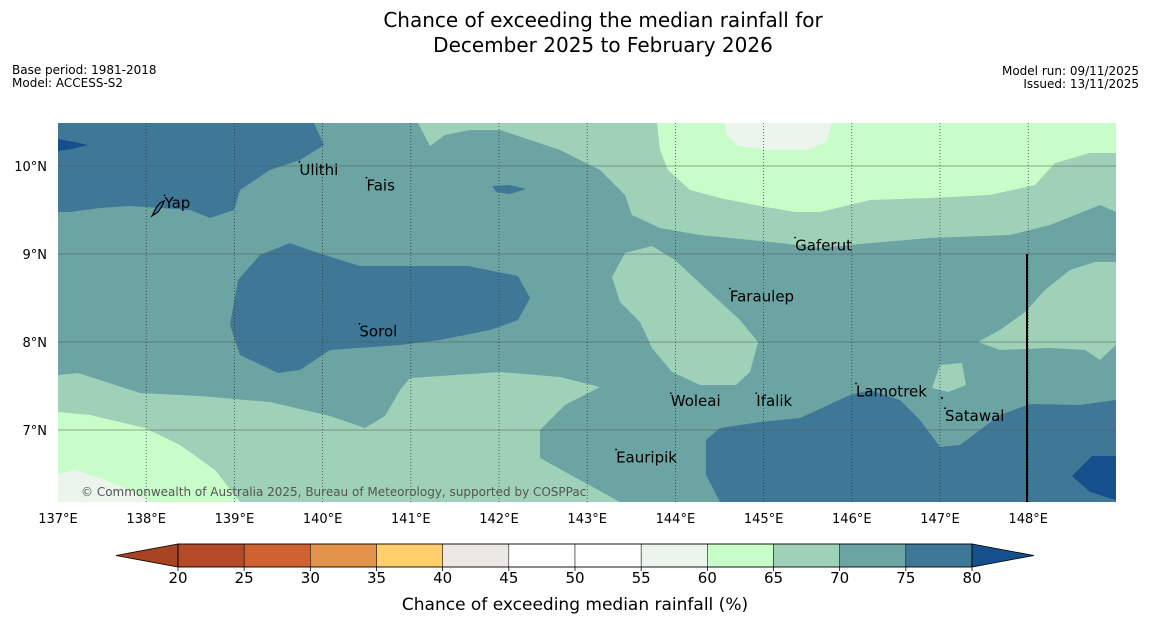  I want to click on colorbar-bins, so click(575, 555).